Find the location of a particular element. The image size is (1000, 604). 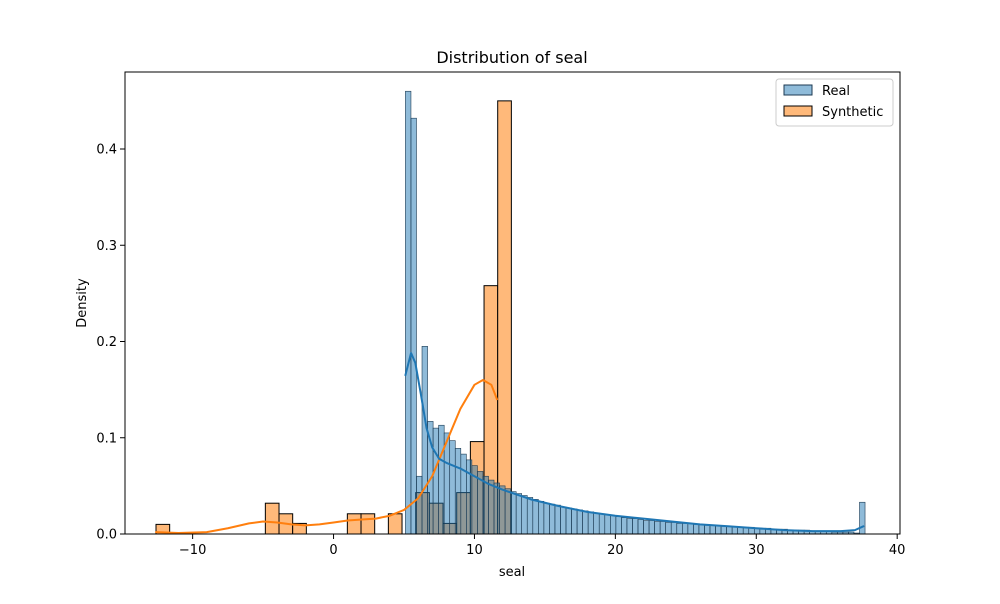

y-axis-label: Density is located at coordinates (82, 303).